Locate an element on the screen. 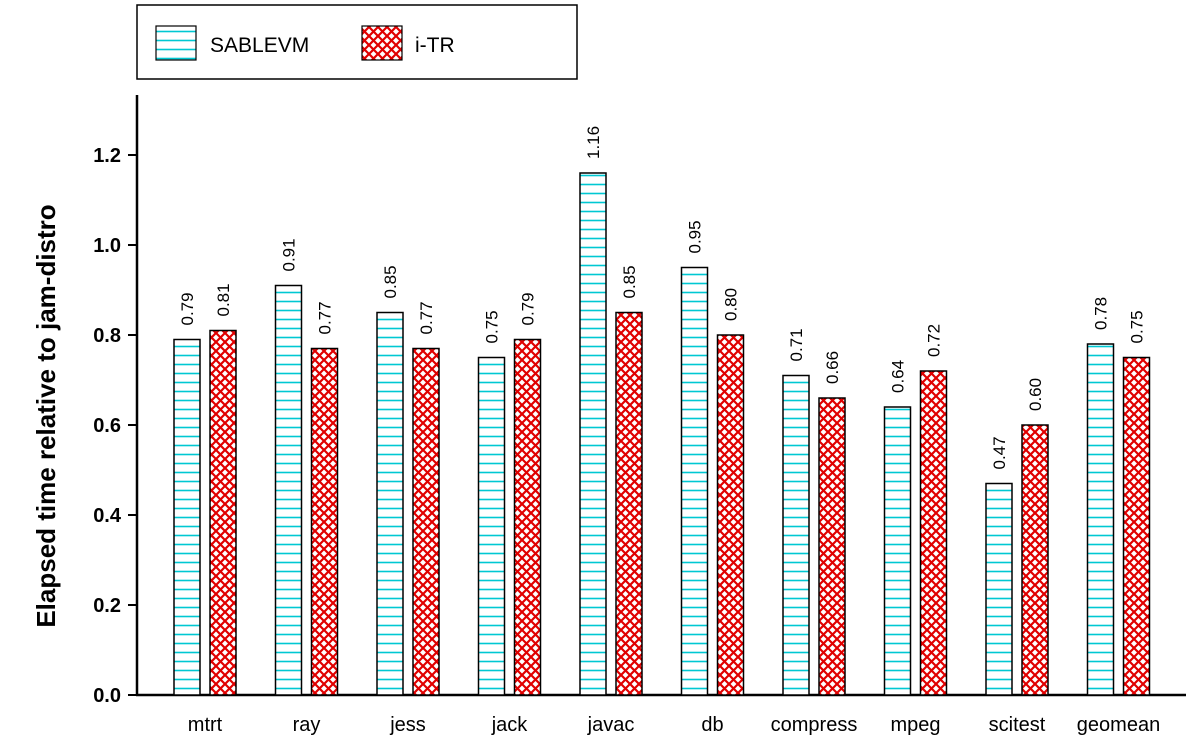 This screenshot has width=1186, height=740. legend: SABLEVM i-TR is located at coordinates (357, 42).